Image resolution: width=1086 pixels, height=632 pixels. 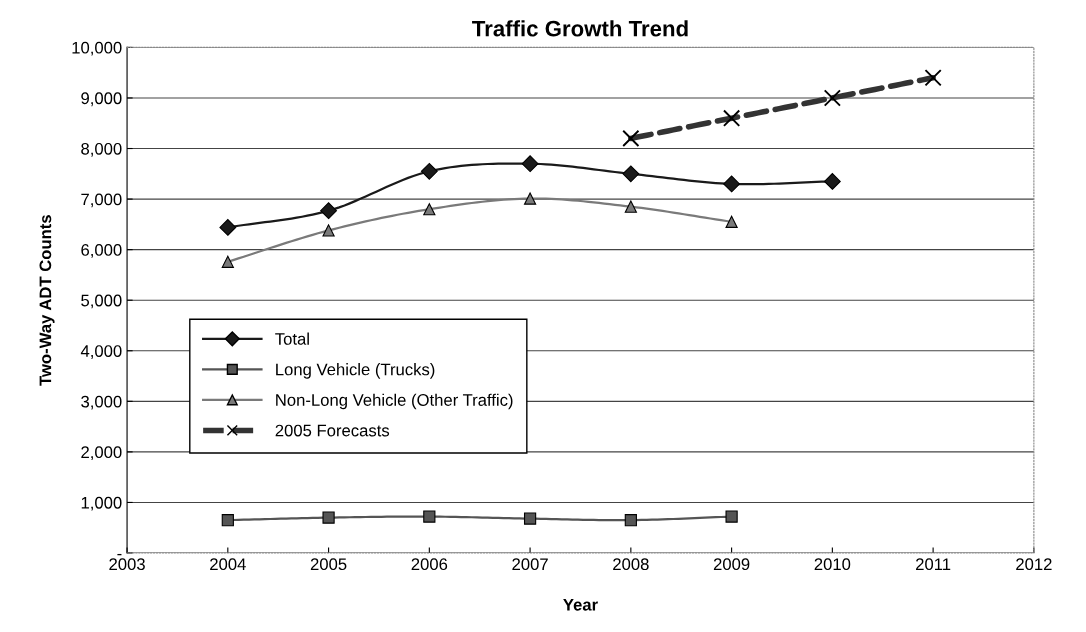 I want to click on y-tick-label: 3,000, so click(x=101, y=402).